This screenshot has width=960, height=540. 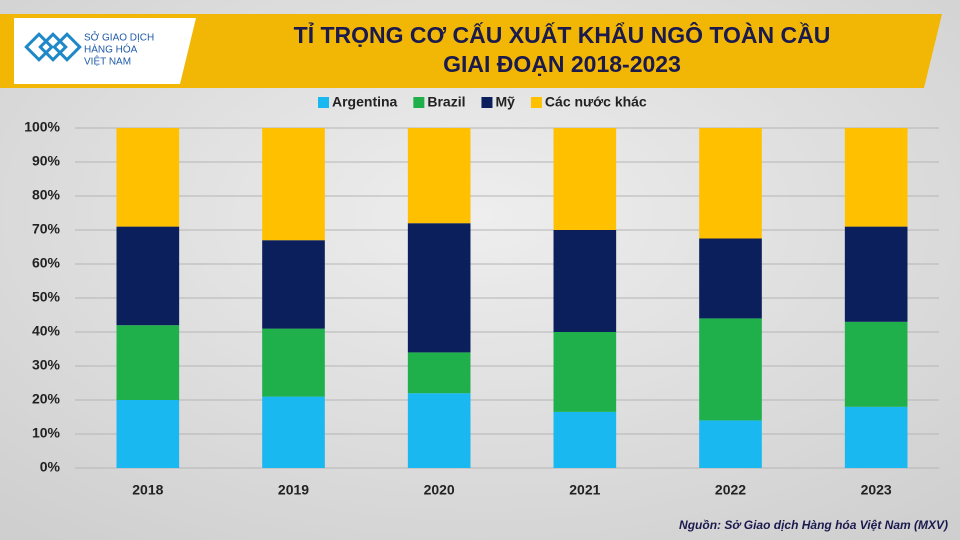 I want to click on y-tick-label: 50%, so click(x=46, y=297).